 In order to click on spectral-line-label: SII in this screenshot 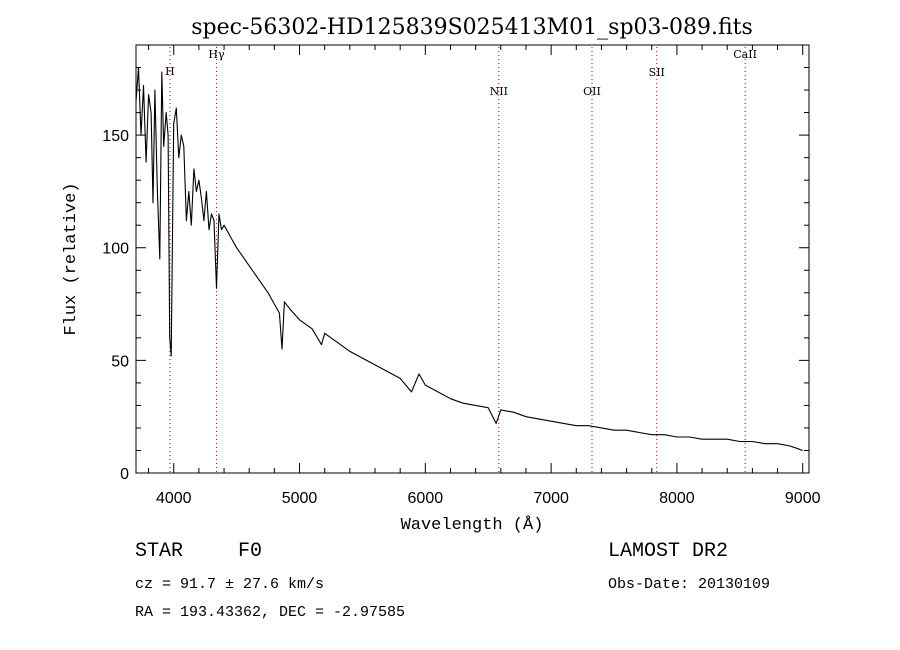, I will do `click(657, 72)`.